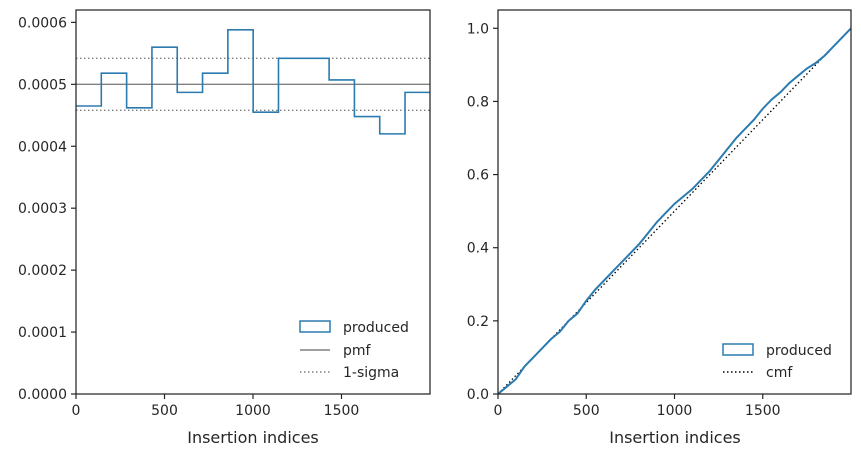 The height and width of the screenshot is (456, 861). Describe the element at coordinates (675, 437) in the screenshot. I see `right-xlabel: Insertion indices` at that location.